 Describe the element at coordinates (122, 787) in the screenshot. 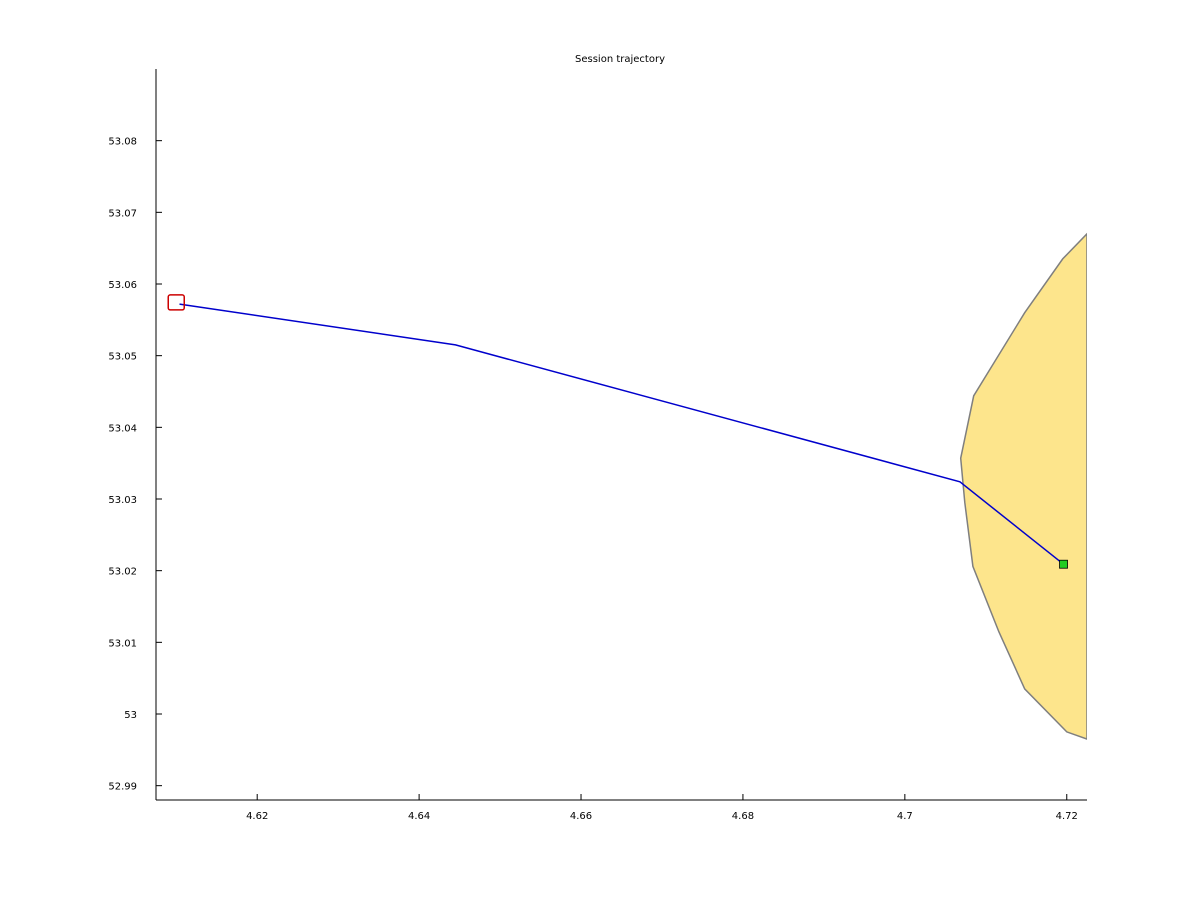

I see `y-tick-label: 52.99` at that location.